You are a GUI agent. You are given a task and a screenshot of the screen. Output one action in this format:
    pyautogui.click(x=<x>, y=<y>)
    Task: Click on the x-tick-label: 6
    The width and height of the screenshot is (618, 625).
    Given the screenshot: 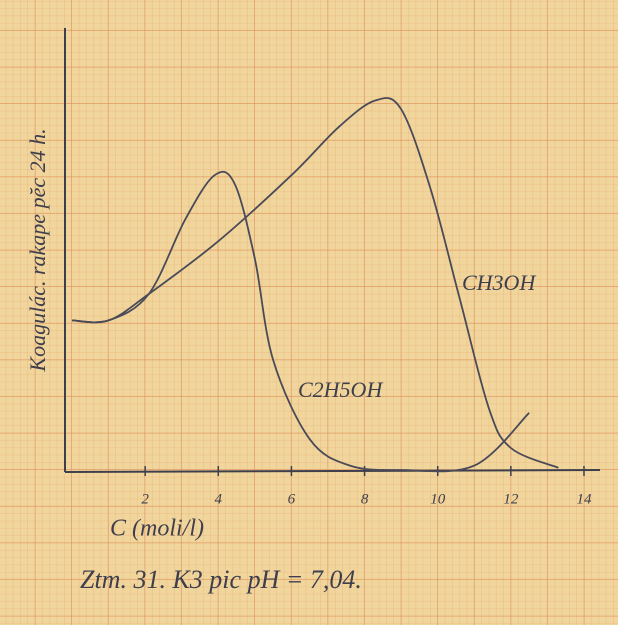 What is the action you would take?
    pyautogui.click(x=292, y=499)
    